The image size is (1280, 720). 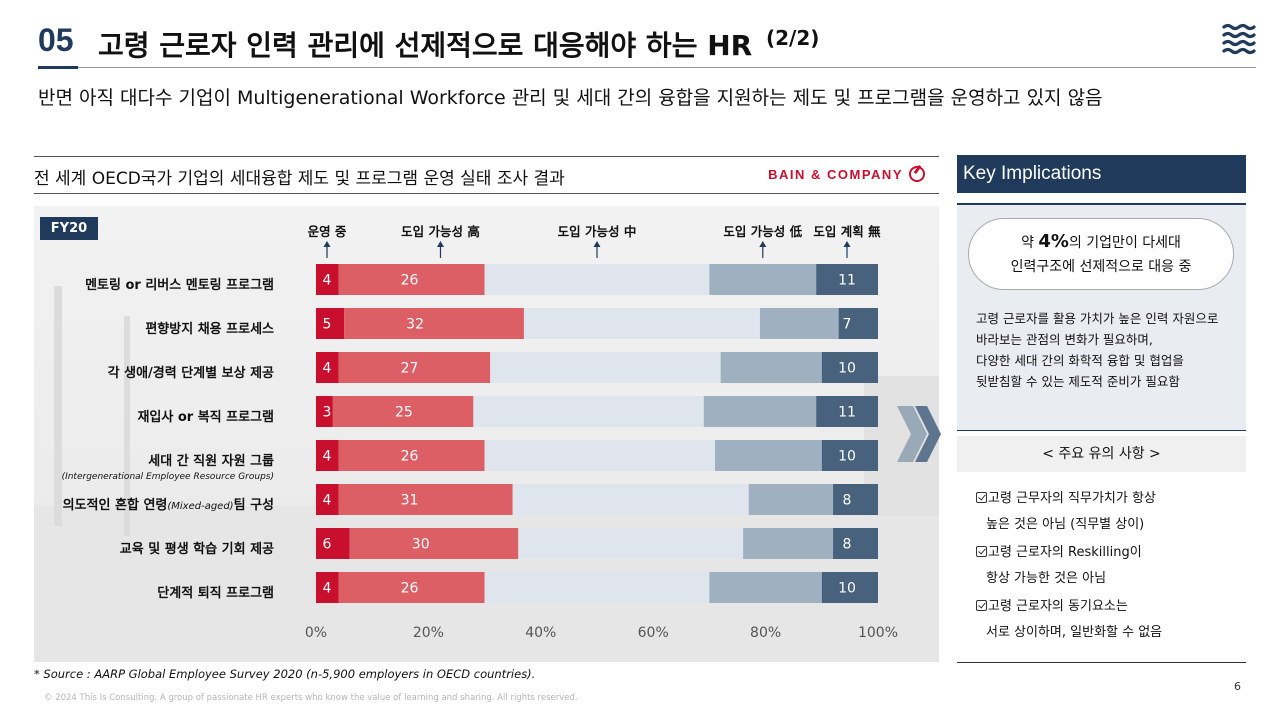 What do you see at coordinates (327, 231) in the screenshot?
I see `legend-label: 운영 중` at bounding box center [327, 231].